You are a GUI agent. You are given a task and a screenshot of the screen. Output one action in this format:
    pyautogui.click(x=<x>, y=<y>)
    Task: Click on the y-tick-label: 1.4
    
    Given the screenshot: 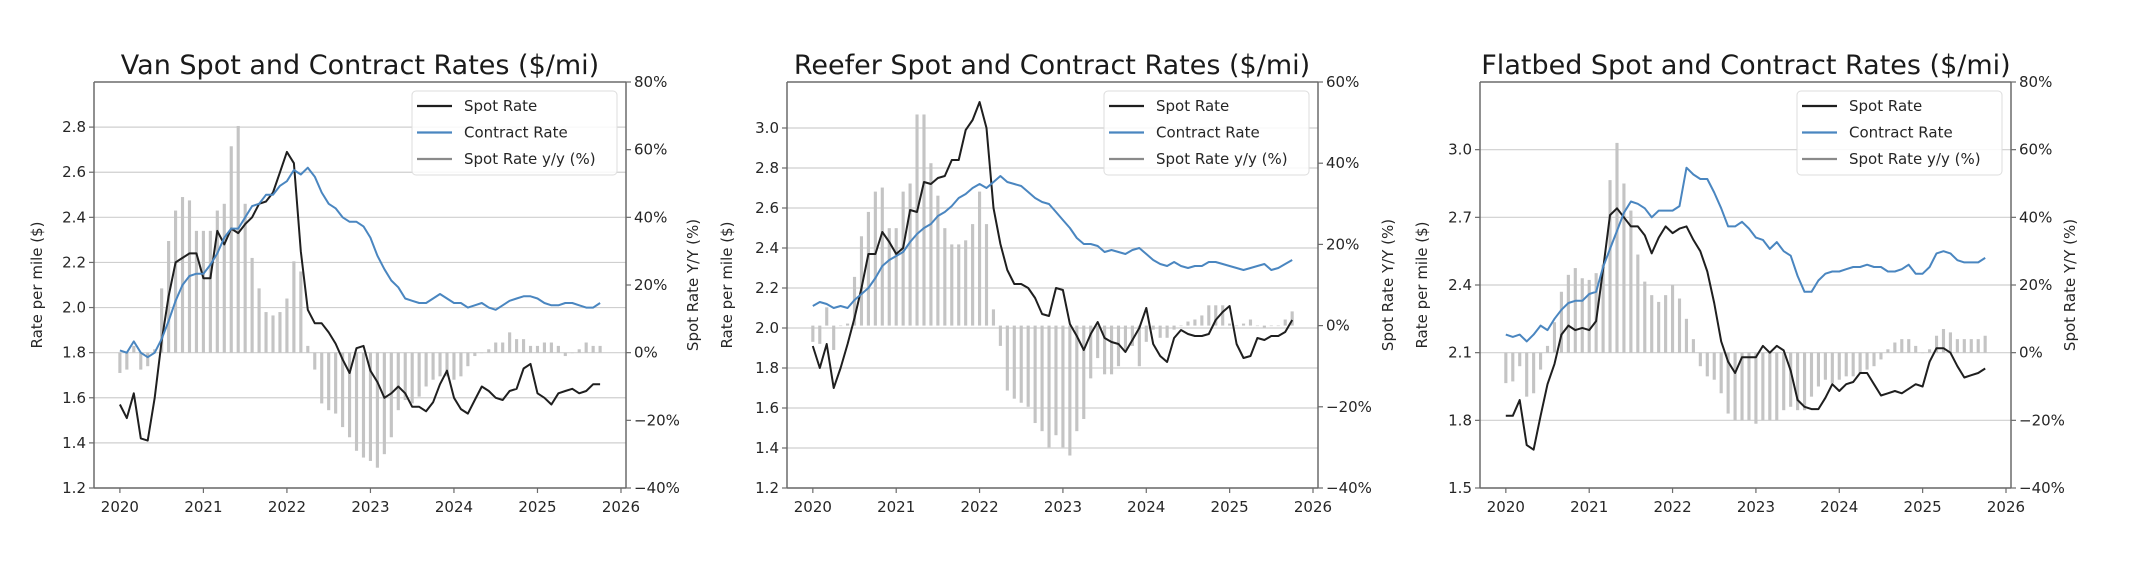 What is the action you would take?
    pyautogui.click(x=767, y=448)
    